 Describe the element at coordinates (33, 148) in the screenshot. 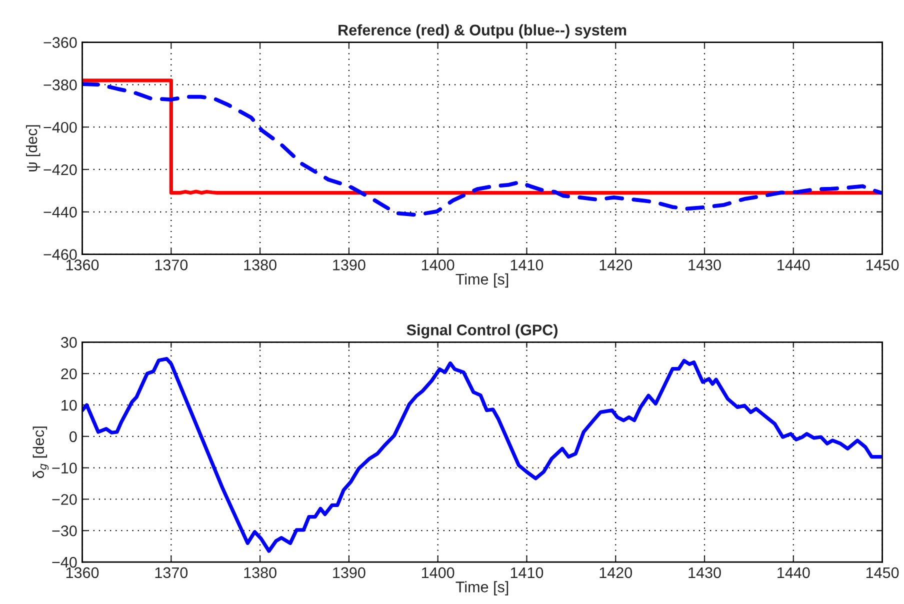

I see `y-axis-title: ψ [dec]` at that location.